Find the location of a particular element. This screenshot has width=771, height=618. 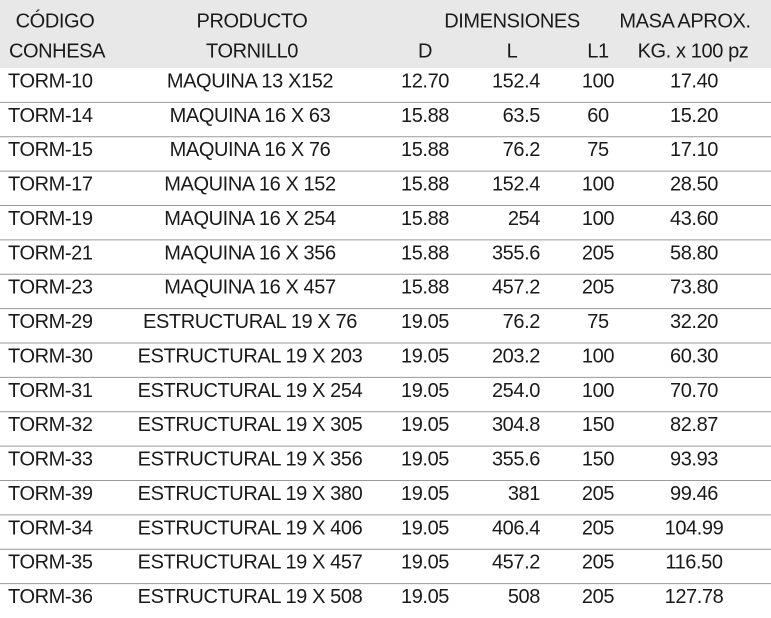

cell: TORM-34 is located at coordinates (50, 528).